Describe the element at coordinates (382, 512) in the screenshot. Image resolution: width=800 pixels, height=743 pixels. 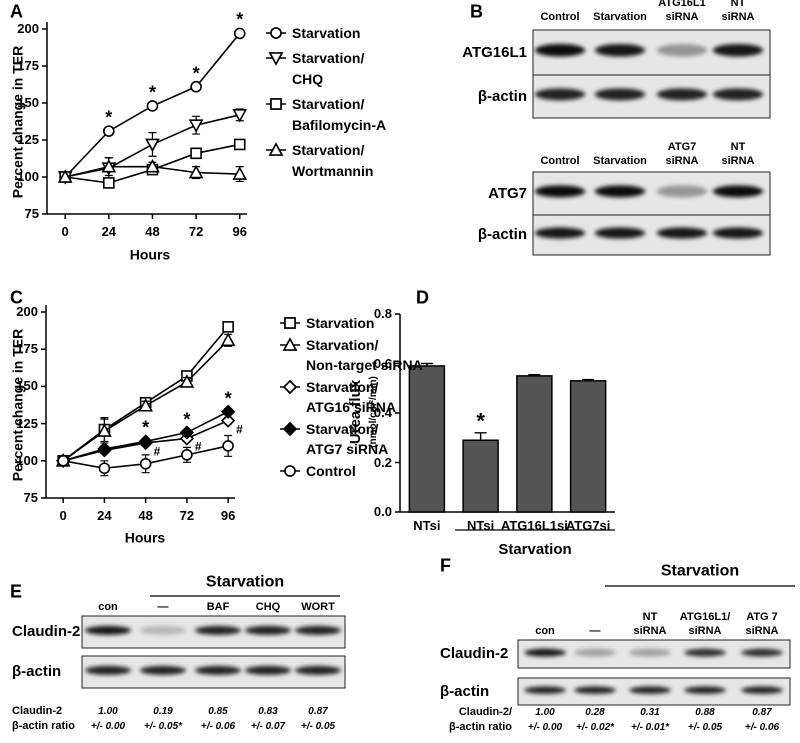
I see `y-tick-label: 0.0` at that location.